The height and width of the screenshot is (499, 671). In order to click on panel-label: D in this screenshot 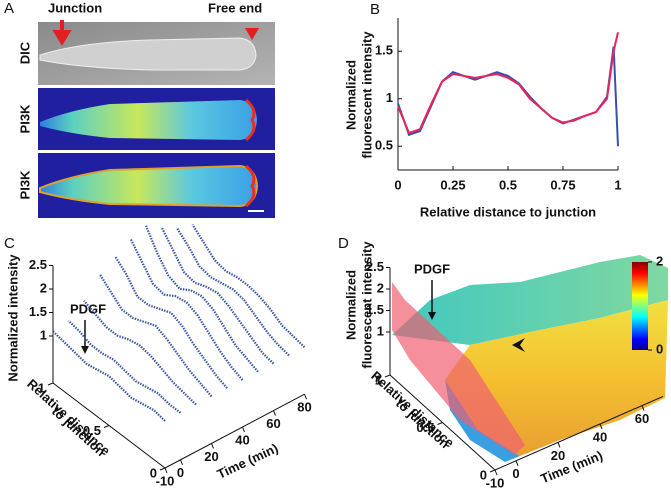, I will do `click(343, 243)`.